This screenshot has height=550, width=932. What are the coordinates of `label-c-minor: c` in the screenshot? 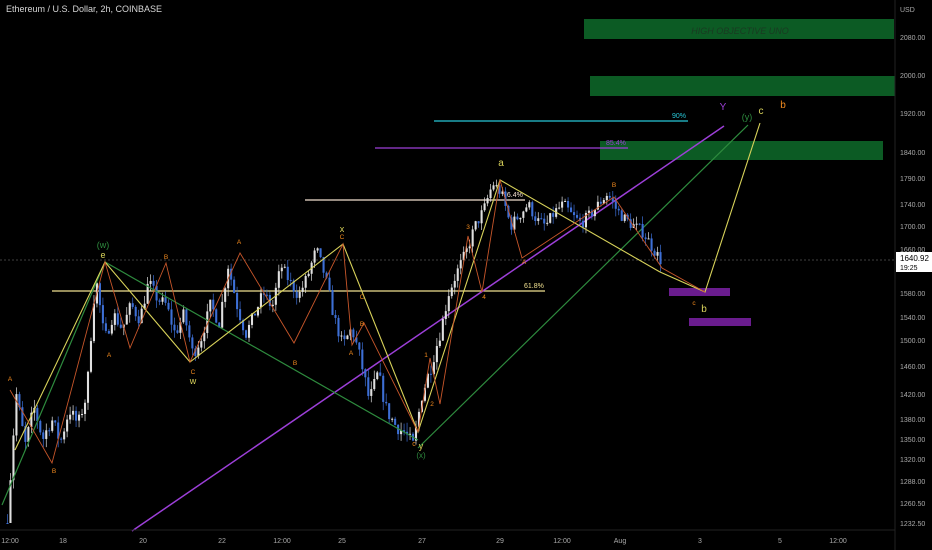 It's located at (414, 444).